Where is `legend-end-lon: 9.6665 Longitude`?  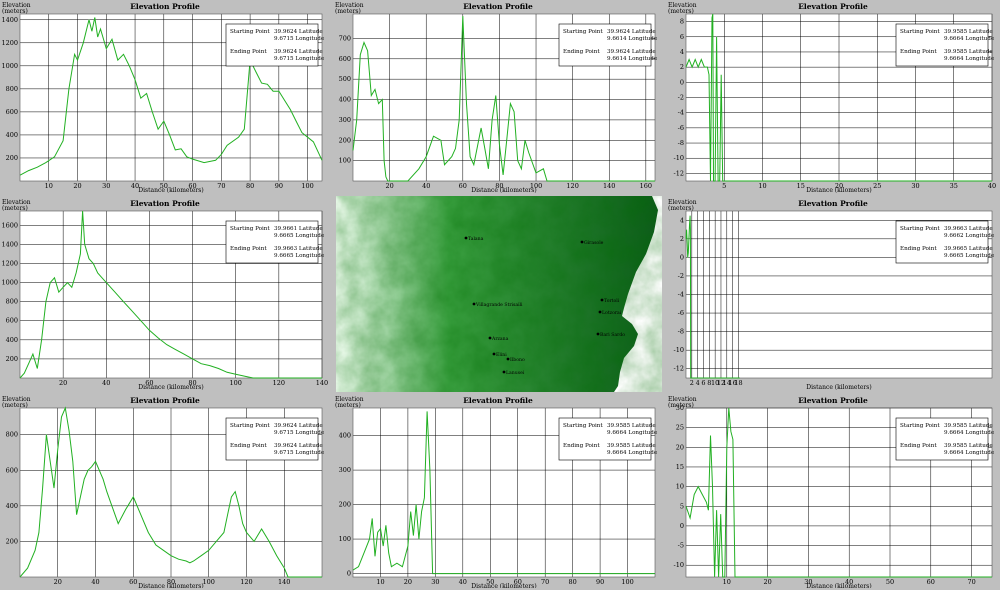 legend-end-lon: 9.6665 Longitude is located at coordinates (969, 256).